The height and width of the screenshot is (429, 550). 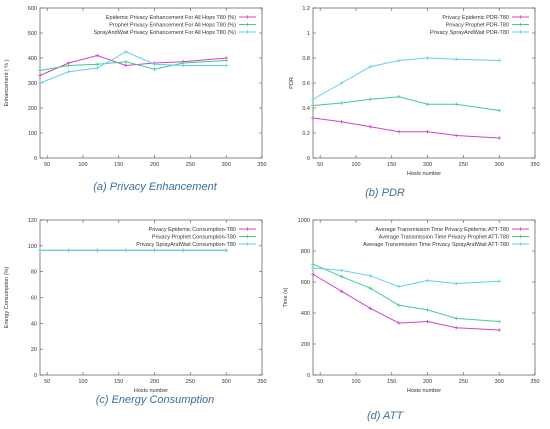 What do you see at coordinates (385, 416) in the screenshot?
I see `panel-caption: (d) ATT` at bounding box center [385, 416].